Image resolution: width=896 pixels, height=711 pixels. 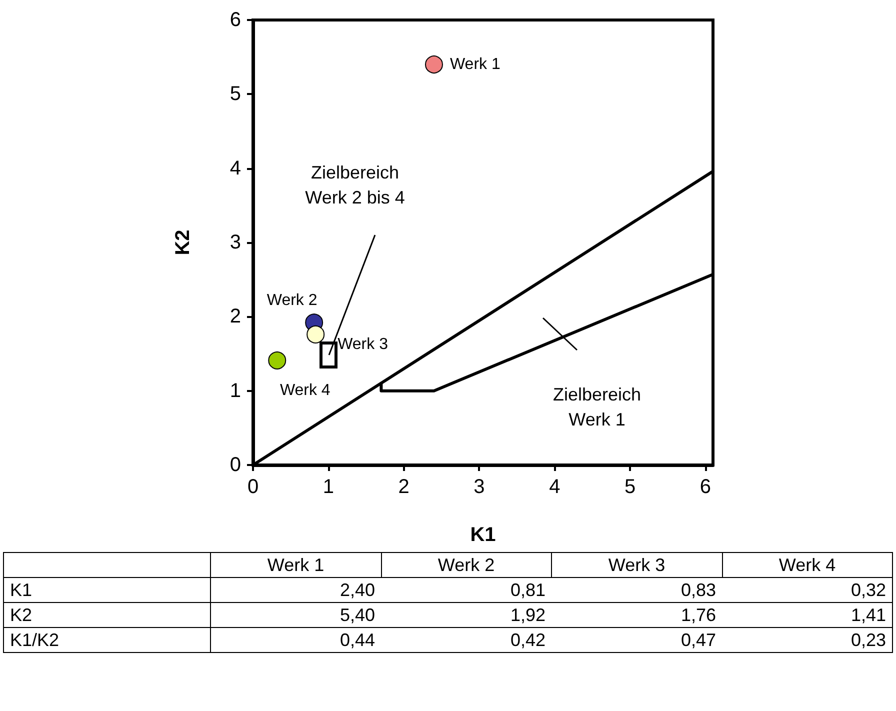 What do you see at coordinates (235, 168) in the screenshot?
I see `y-tick-label: 4` at bounding box center [235, 168].